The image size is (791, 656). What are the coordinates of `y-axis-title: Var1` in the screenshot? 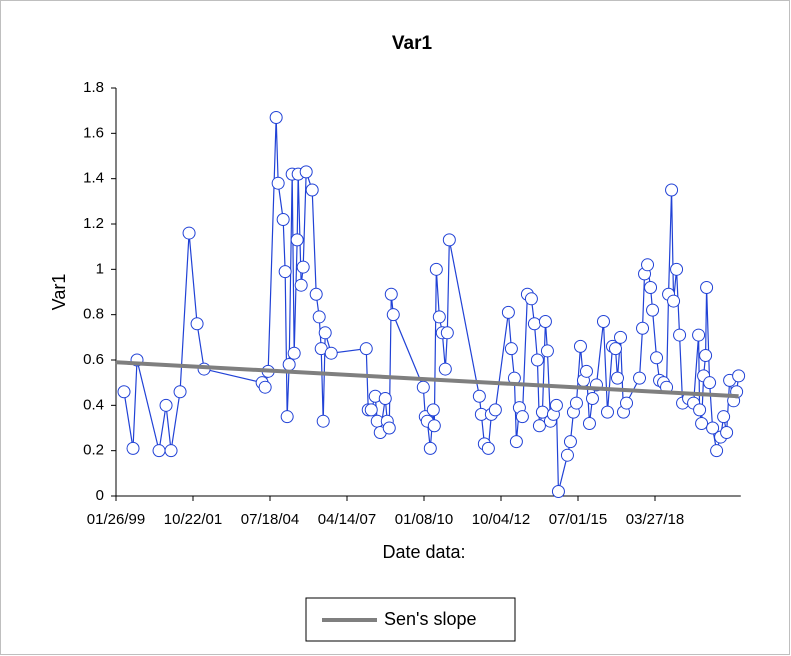 It's located at (59, 292).